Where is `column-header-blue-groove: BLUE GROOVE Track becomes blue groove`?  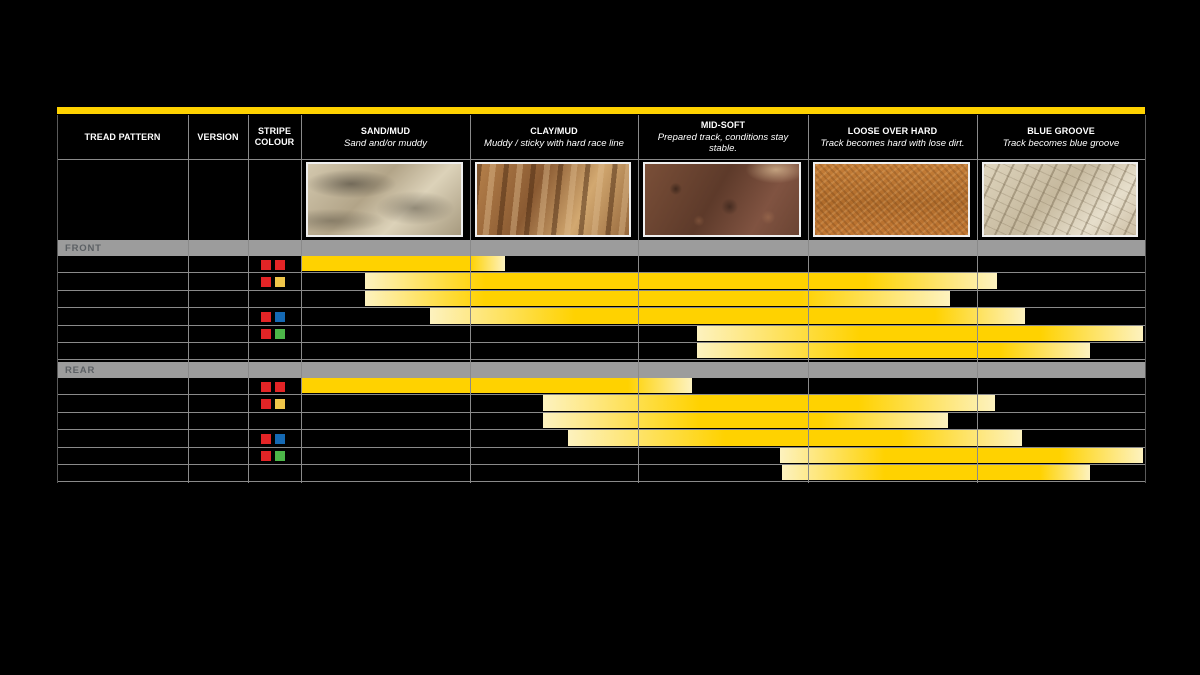 column-header-blue-groove: BLUE GROOVE Track becomes blue groove is located at coordinates (1061, 137).